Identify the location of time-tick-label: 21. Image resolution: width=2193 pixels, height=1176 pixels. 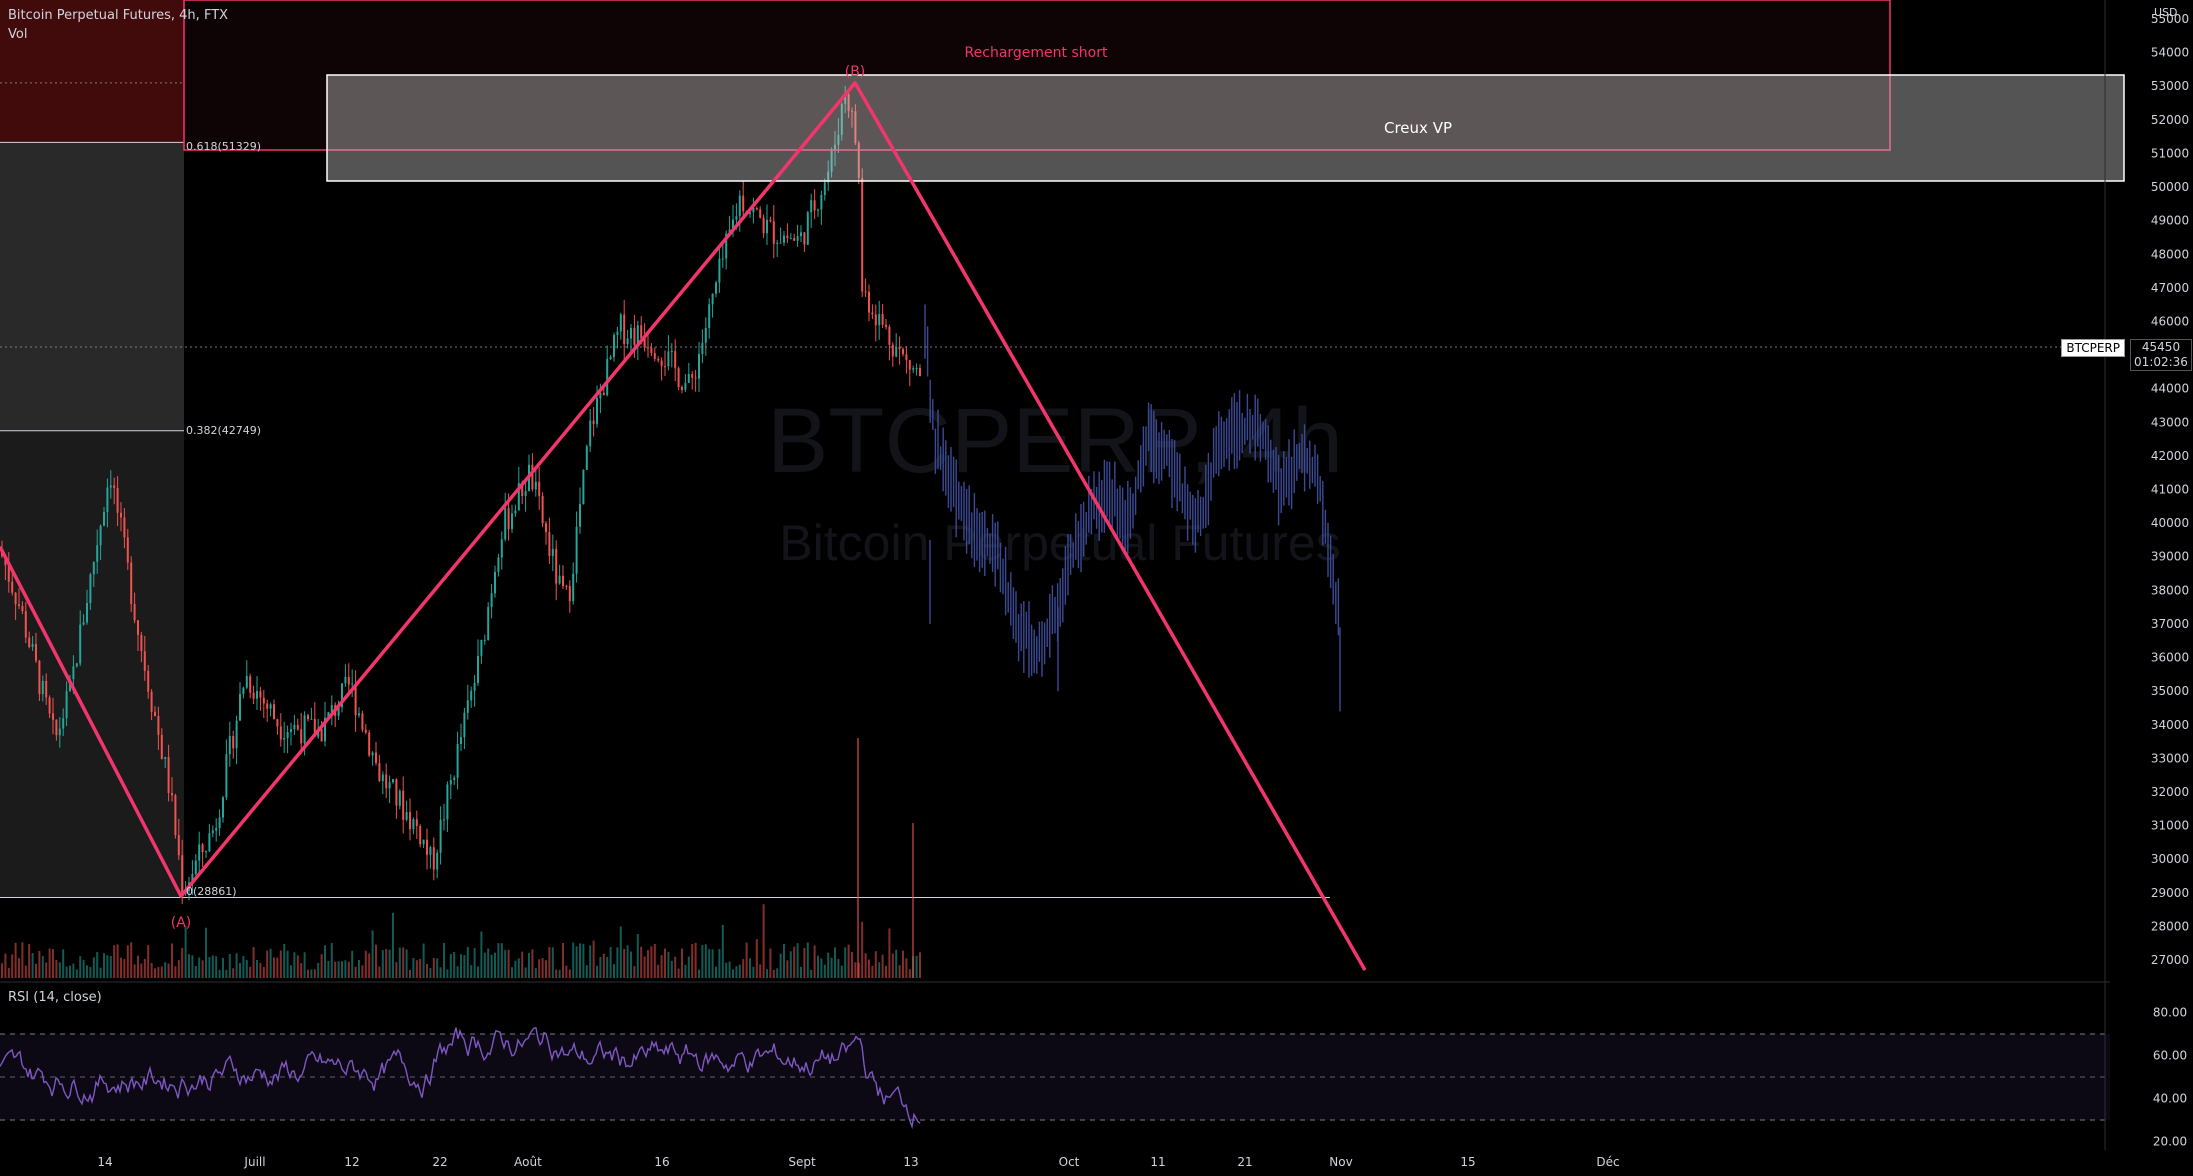
(1244, 1162).